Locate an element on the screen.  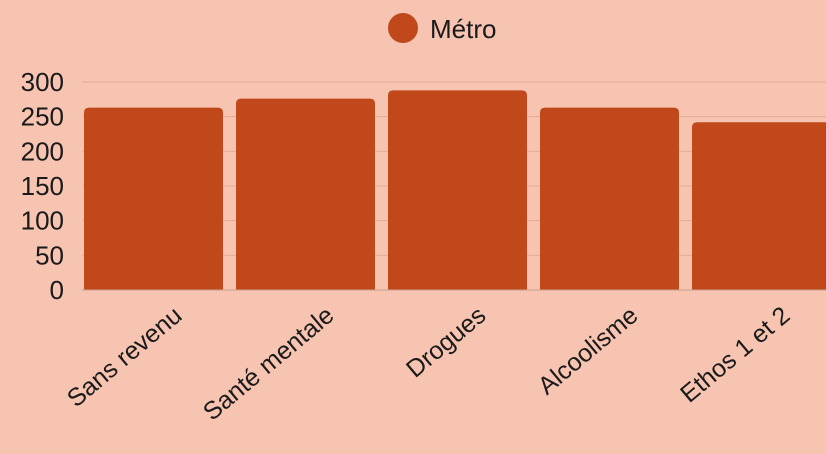
x-tick-label: Sans revenu is located at coordinates (125, 357).